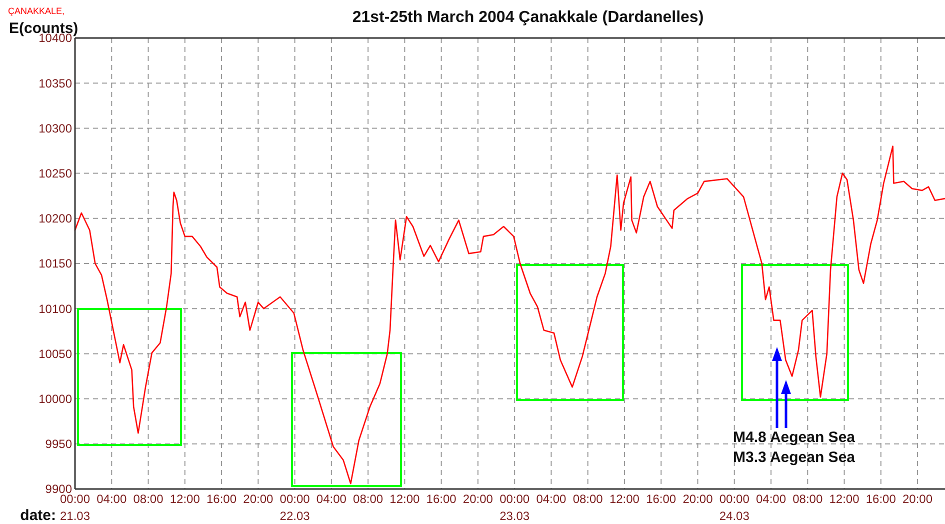 This screenshot has width=945, height=524. What do you see at coordinates (58, 444) in the screenshot?
I see `y-tick-label: 9950` at bounding box center [58, 444].